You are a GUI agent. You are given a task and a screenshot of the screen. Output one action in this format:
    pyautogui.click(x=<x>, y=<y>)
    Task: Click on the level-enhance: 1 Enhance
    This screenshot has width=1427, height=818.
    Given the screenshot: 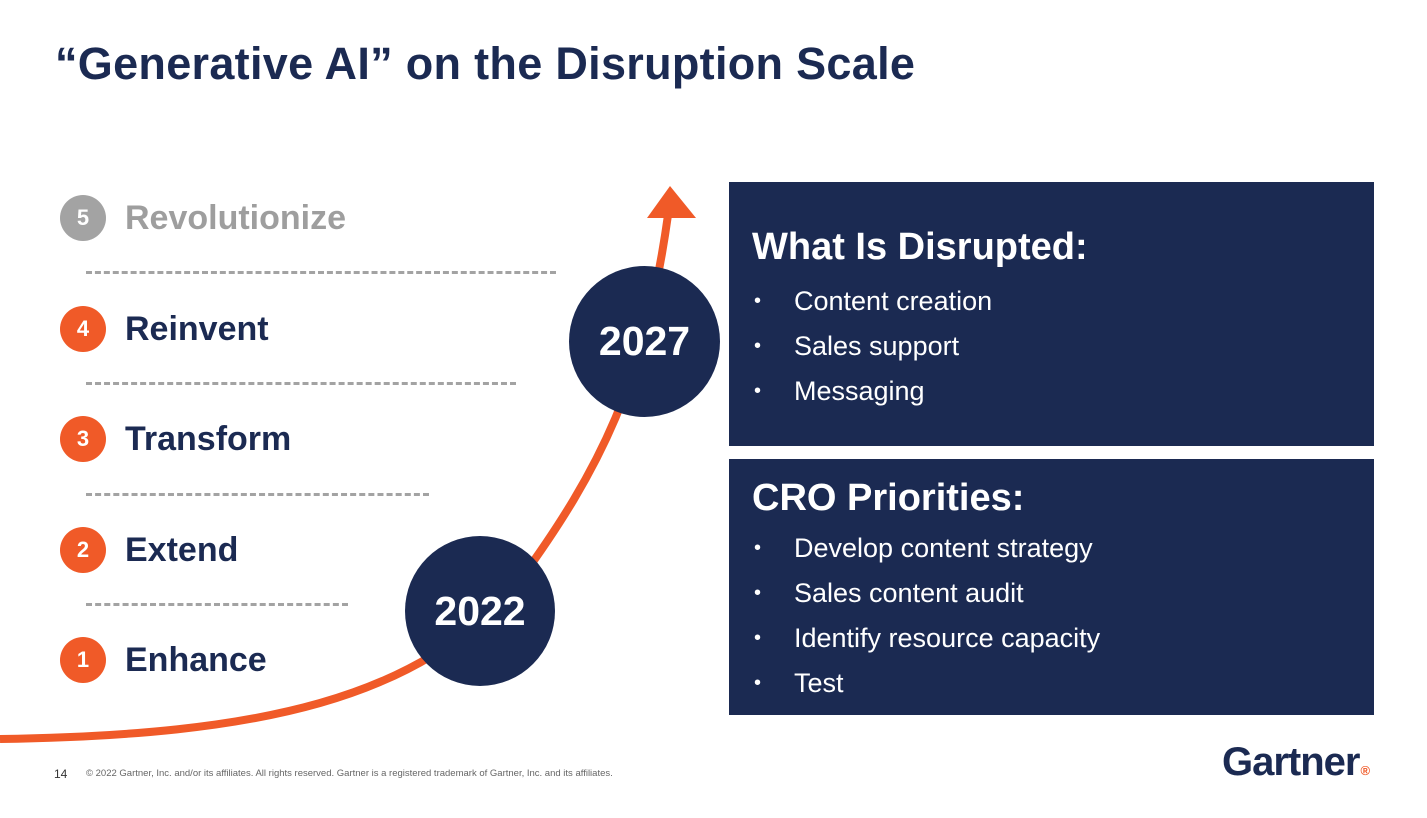 What is the action you would take?
    pyautogui.click(x=163, y=660)
    